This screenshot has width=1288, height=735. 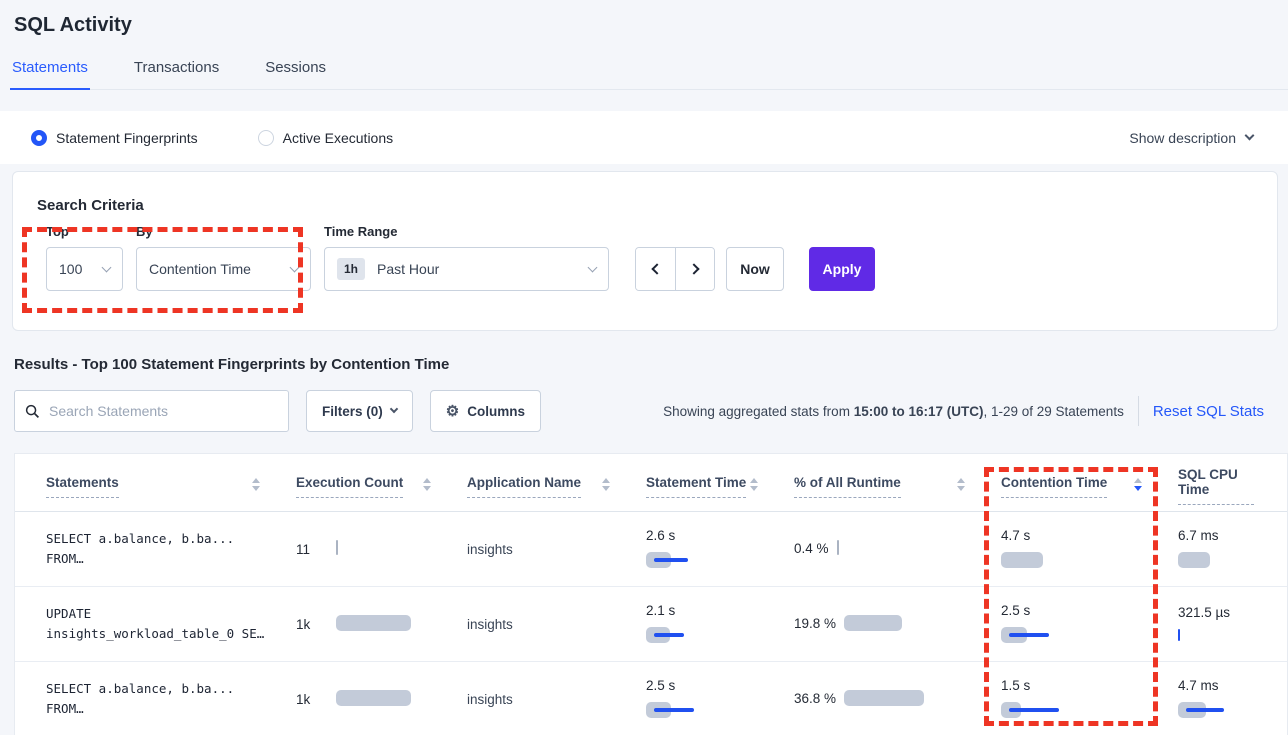 What do you see at coordinates (1138, 411) in the screenshot?
I see `divider` at bounding box center [1138, 411].